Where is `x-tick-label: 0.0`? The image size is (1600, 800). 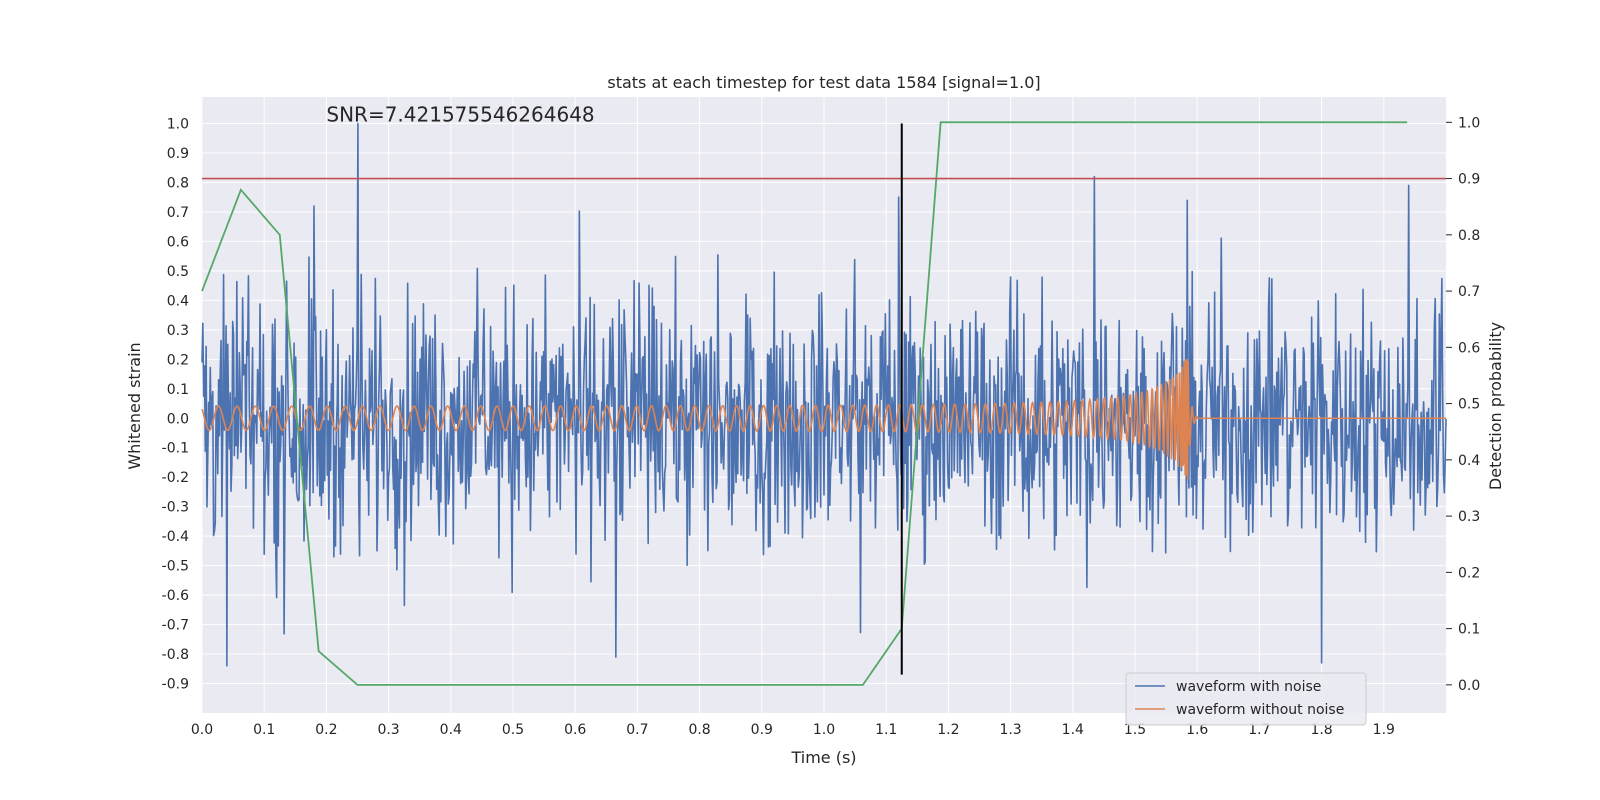
x-tick-label: 0.0 is located at coordinates (202, 730).